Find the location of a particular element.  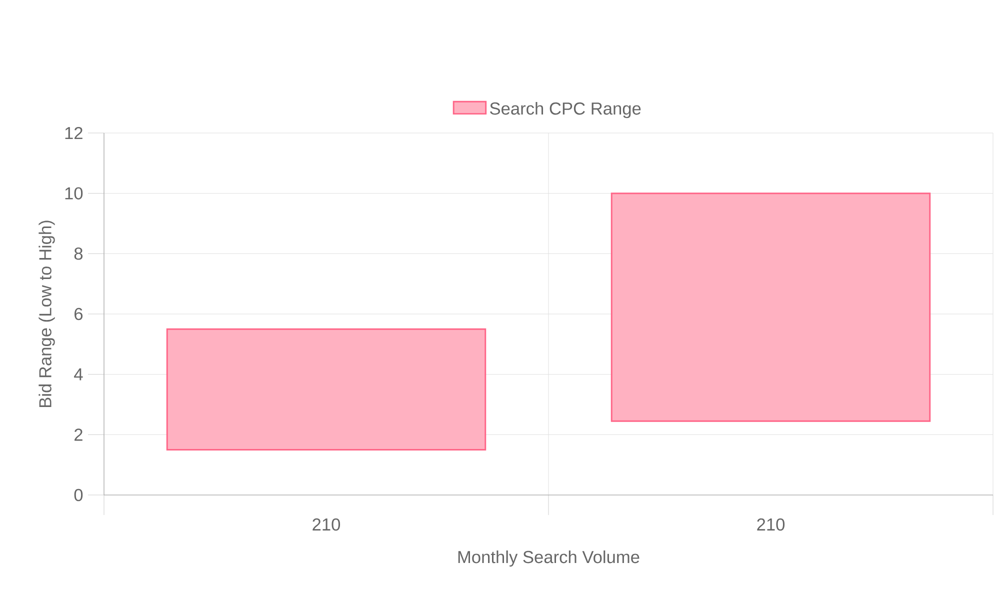

y-tick-label: 2 is located at coordinates (78, 434).